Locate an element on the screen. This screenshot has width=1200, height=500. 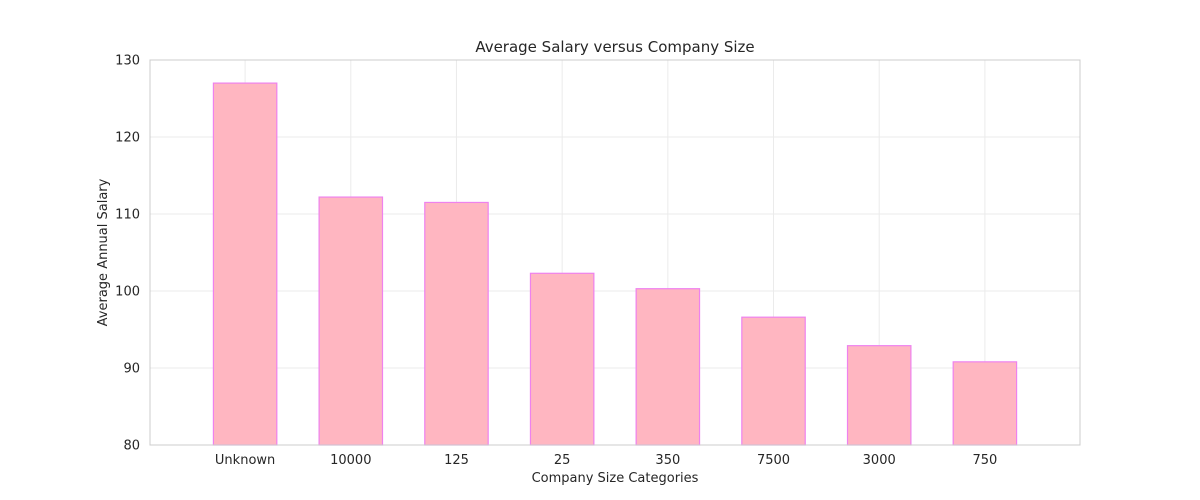
y-tick-label: 100 is located at coordinates (127, 292).